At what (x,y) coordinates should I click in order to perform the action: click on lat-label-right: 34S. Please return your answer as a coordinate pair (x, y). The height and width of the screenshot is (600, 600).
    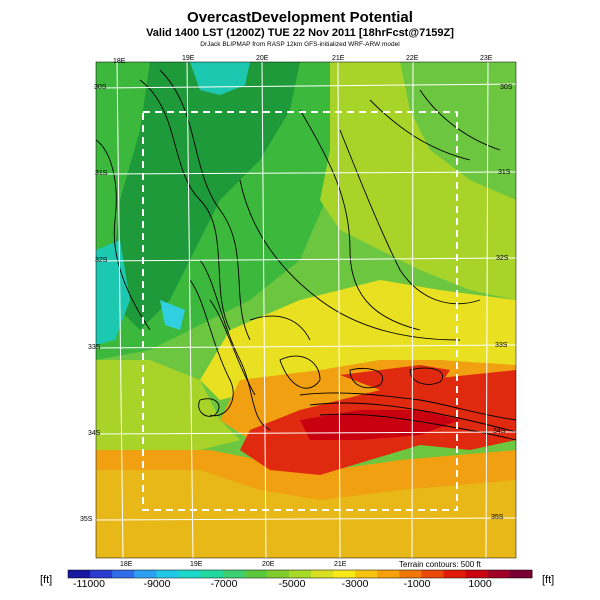
    Looking at the image, I should click on (499, 431).